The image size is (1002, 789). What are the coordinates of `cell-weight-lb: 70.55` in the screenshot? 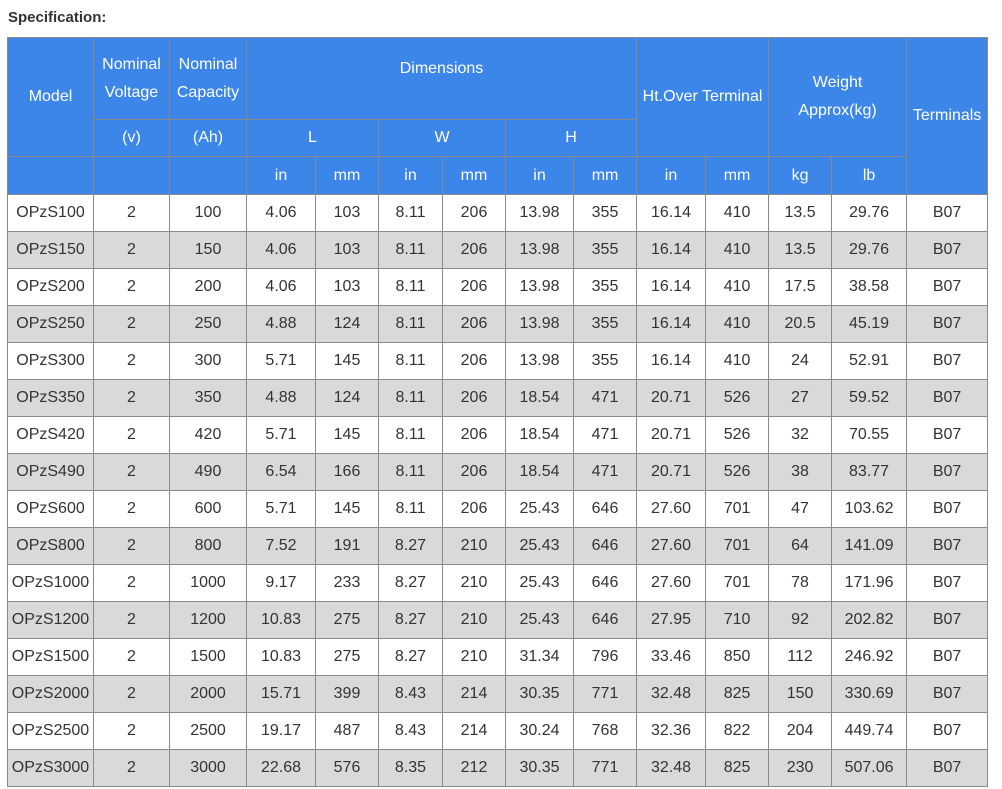 It's located at (869, 435).